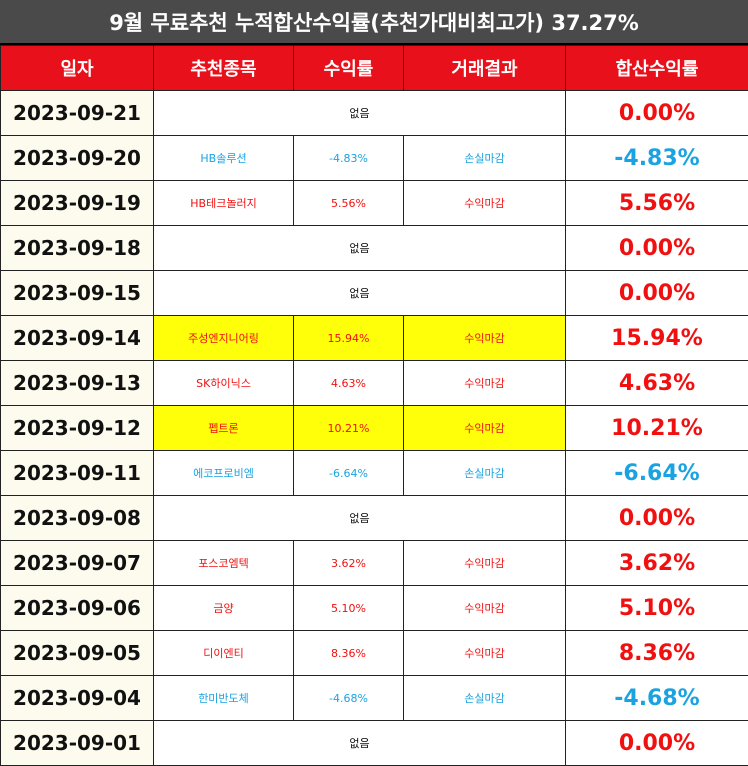 The image size is (748, 766). I want to click on row-stock: SK하이닉스, so click(223, 383).